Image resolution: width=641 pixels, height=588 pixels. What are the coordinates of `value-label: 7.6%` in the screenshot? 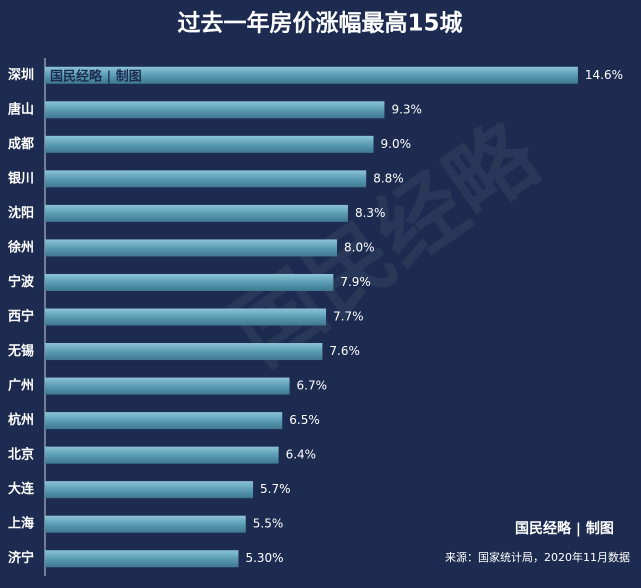 It's located at (344, 351).